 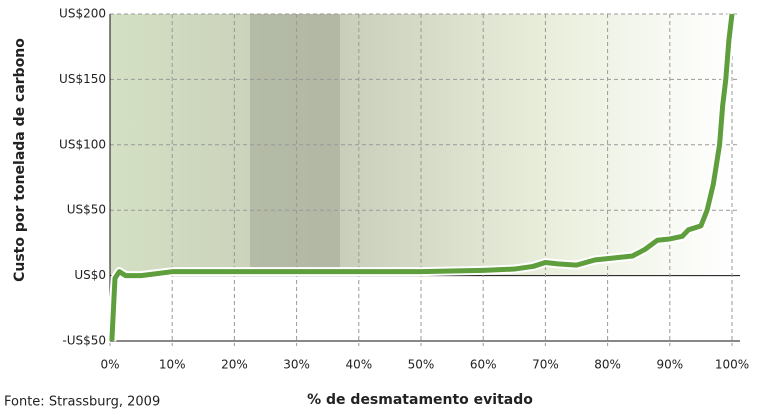 What do you see at coordinates (90, 275) in the screenshot?
I see `y-tick-label: US$0` at bounding box center [90, 275].